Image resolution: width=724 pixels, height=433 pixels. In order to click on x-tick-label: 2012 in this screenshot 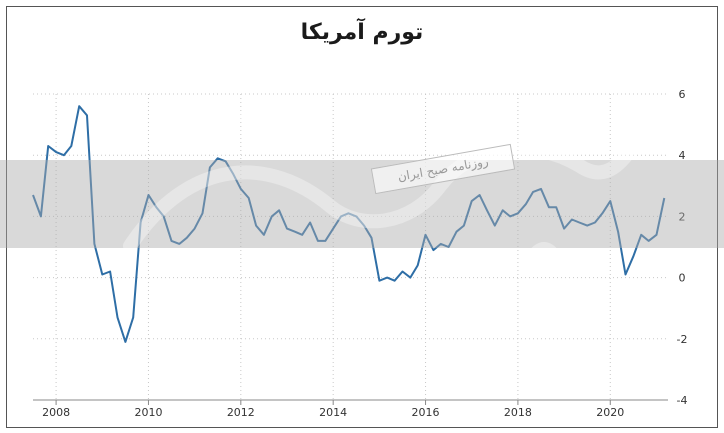, I will do `click(241, 412)`.